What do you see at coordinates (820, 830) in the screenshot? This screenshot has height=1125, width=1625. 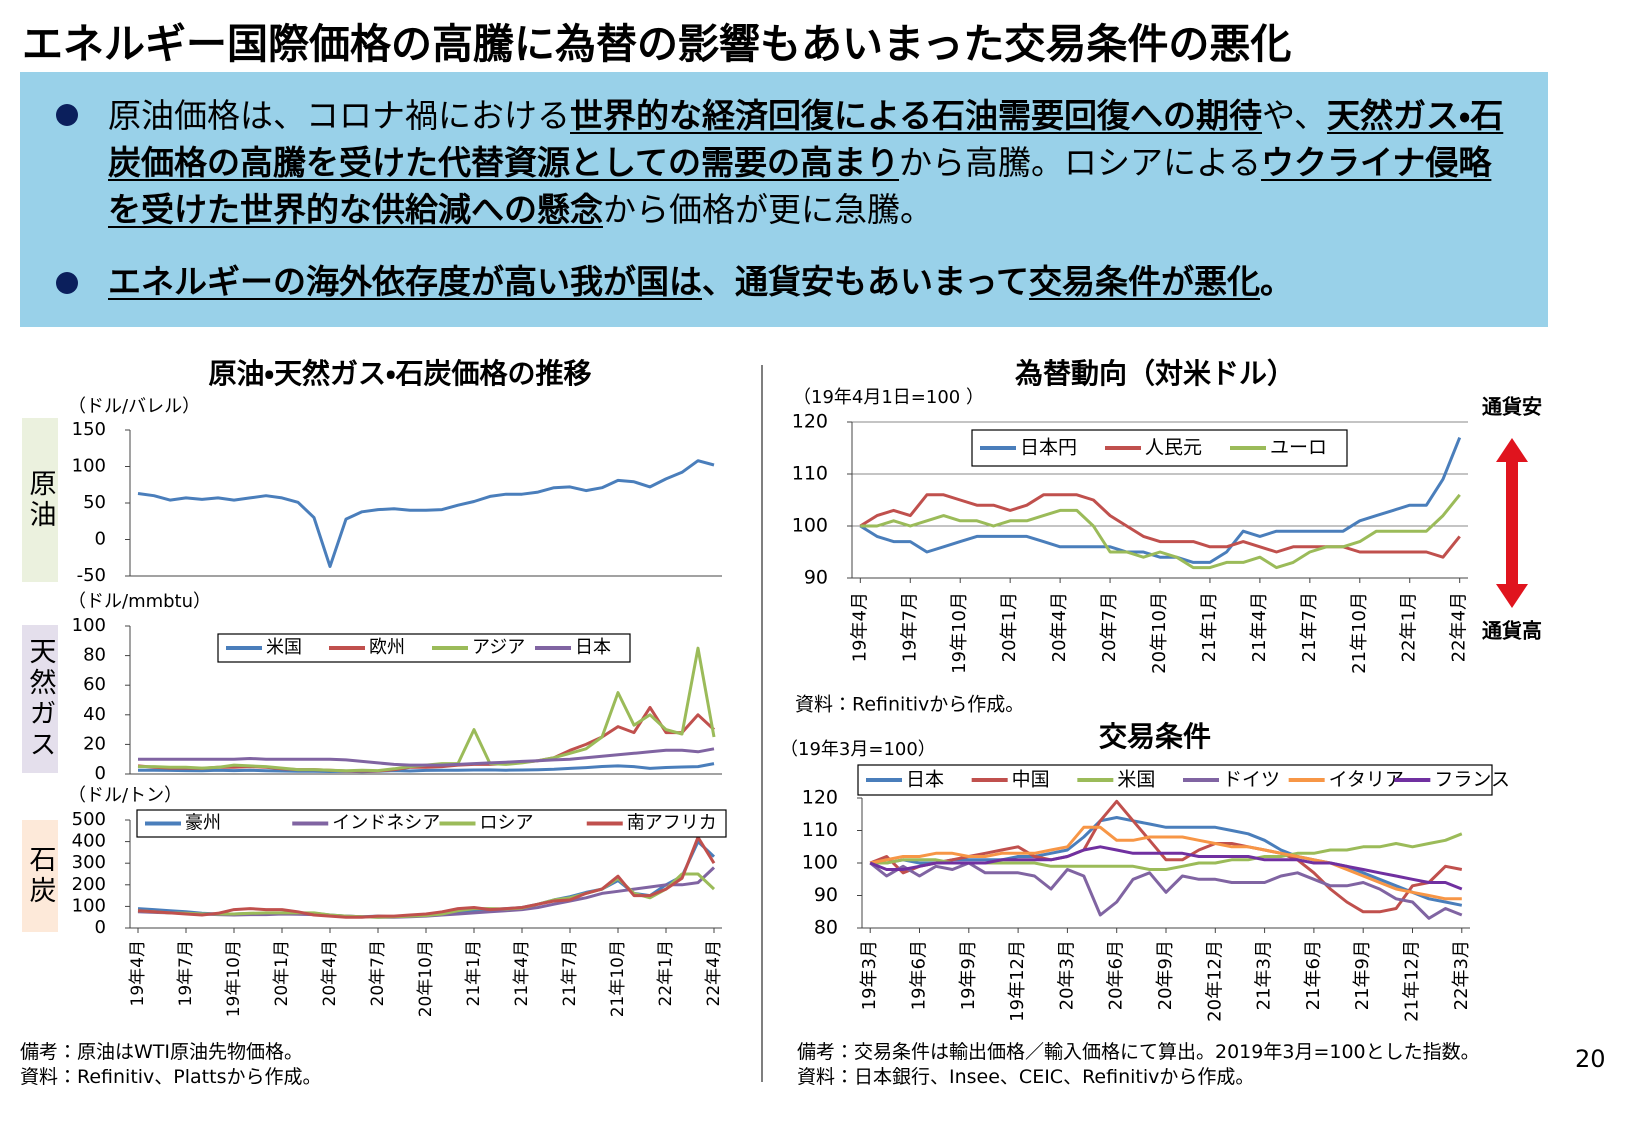 I see `y-tick-label: 110` at bounding box center [820, 830].